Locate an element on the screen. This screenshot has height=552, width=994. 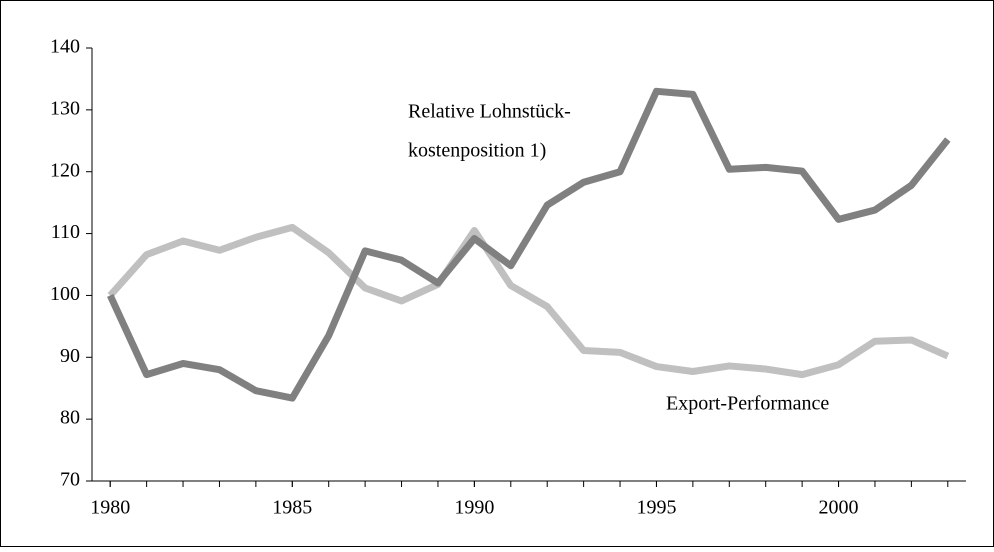
x-tick-label: 1995 is located at coordinates (656, 508).